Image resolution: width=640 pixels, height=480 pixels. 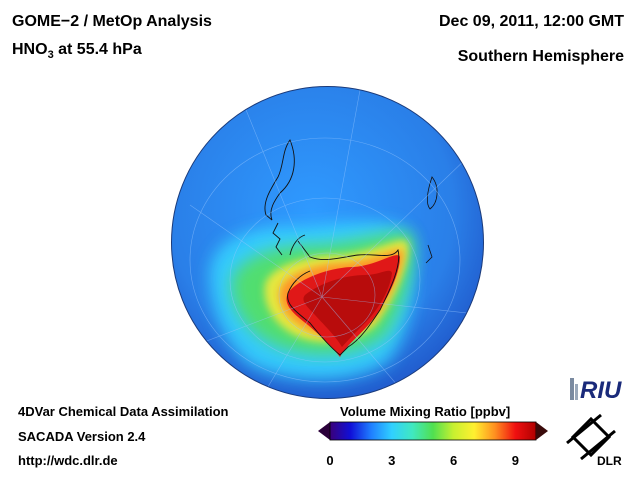 What do you see at coordinates (433, 431) in the screenshot?
I see `colorbar-gradient` at bounding box center [433, 431].